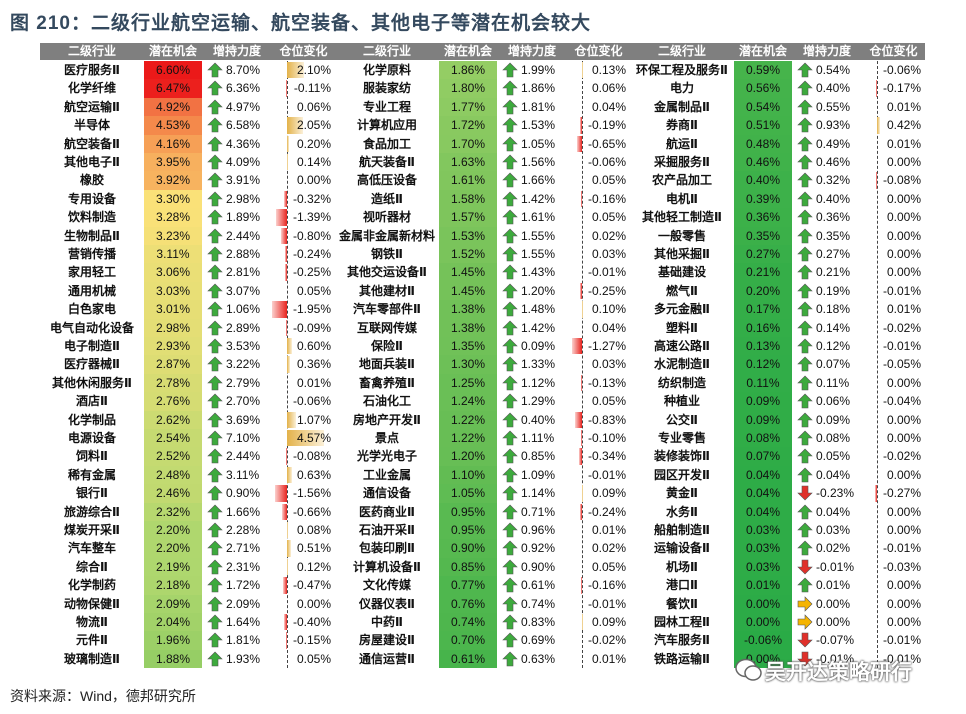  Describe the element at coordinates (243, 290) in the screenshot. I see `increase-value: 3.07%` at that location.